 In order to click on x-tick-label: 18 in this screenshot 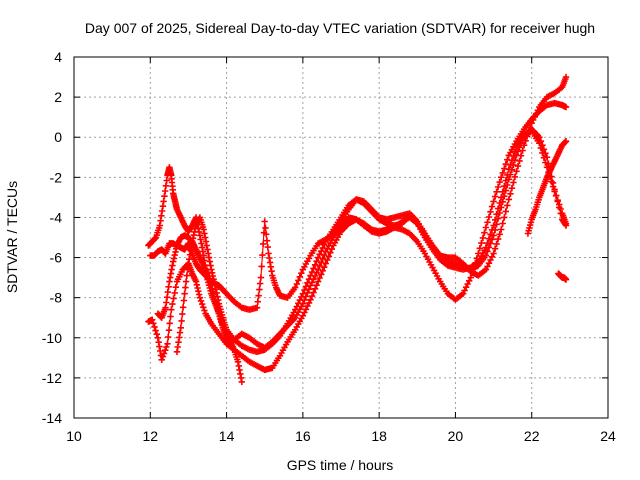, I will do `click(379, 436)`.